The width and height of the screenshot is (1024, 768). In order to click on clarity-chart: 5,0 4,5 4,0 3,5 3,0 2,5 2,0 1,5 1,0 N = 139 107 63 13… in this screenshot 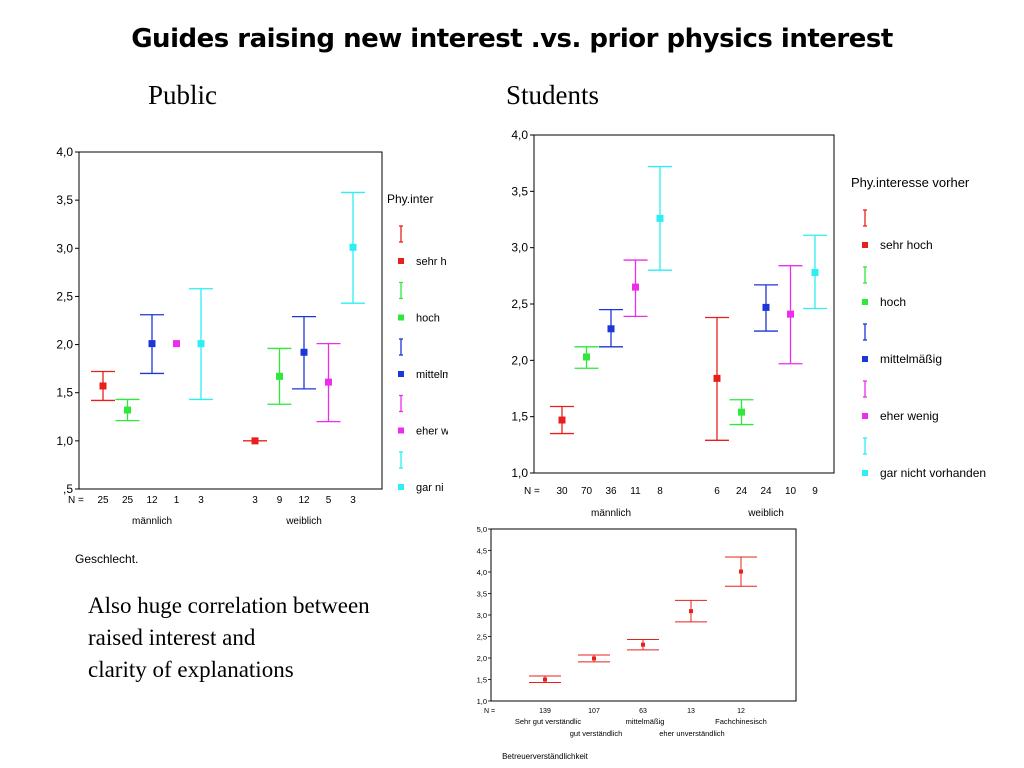, I will do `click(622, 643)`.